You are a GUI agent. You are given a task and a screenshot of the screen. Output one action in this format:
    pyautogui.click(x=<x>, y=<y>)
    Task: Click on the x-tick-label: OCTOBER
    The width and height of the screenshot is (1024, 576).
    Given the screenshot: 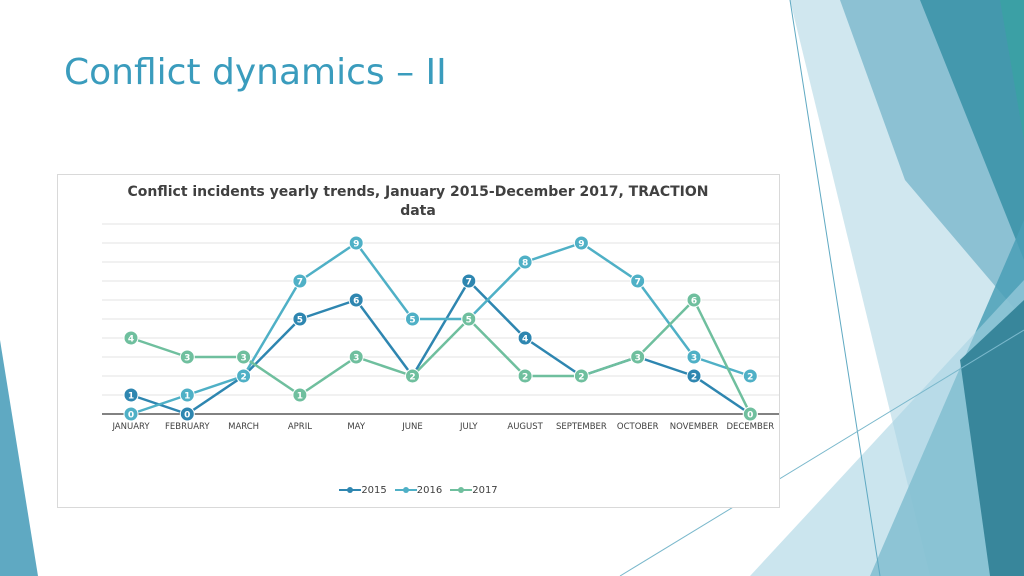 What is the action you would take?
    pyautogui.click(x=638, y=427)
    